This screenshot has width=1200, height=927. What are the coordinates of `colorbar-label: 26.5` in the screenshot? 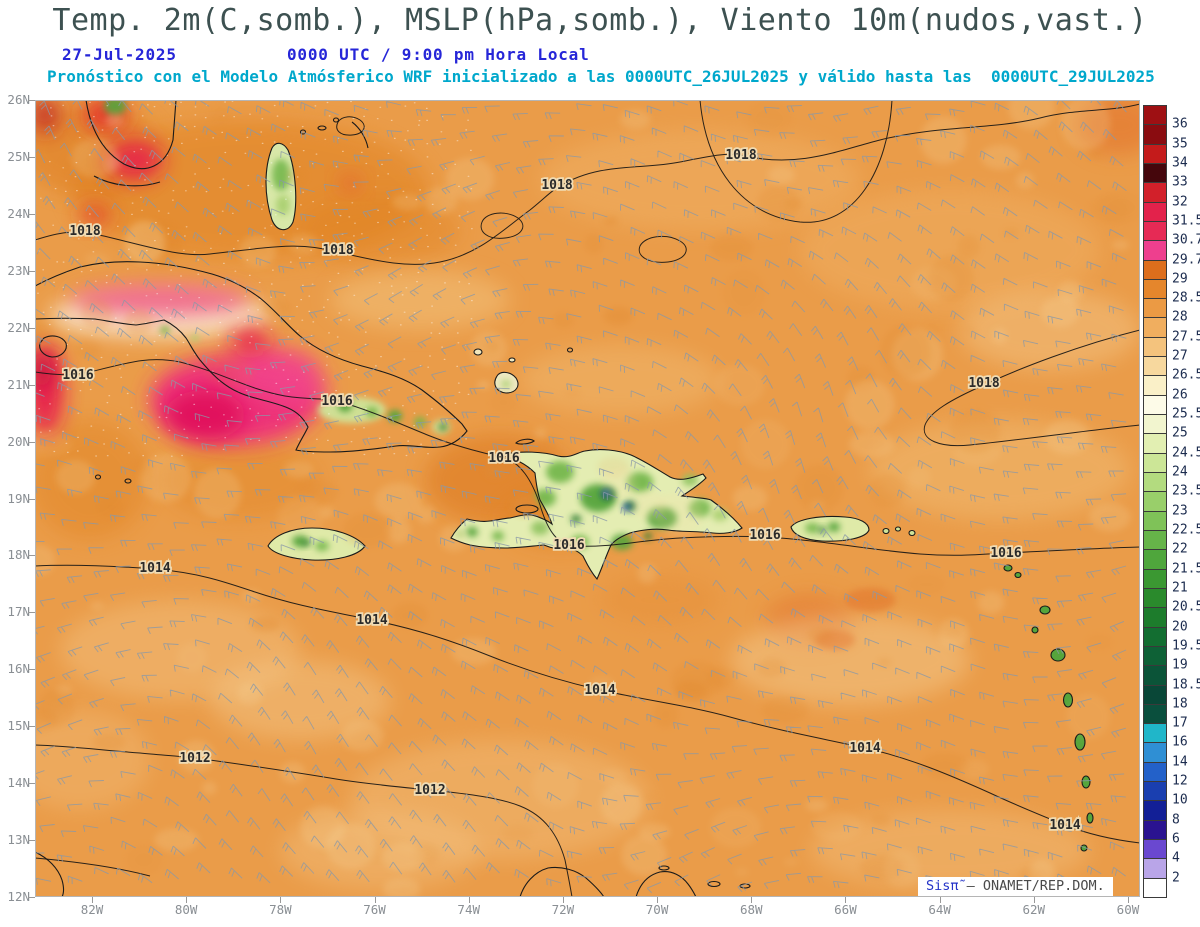 It's located at (1186, 375).